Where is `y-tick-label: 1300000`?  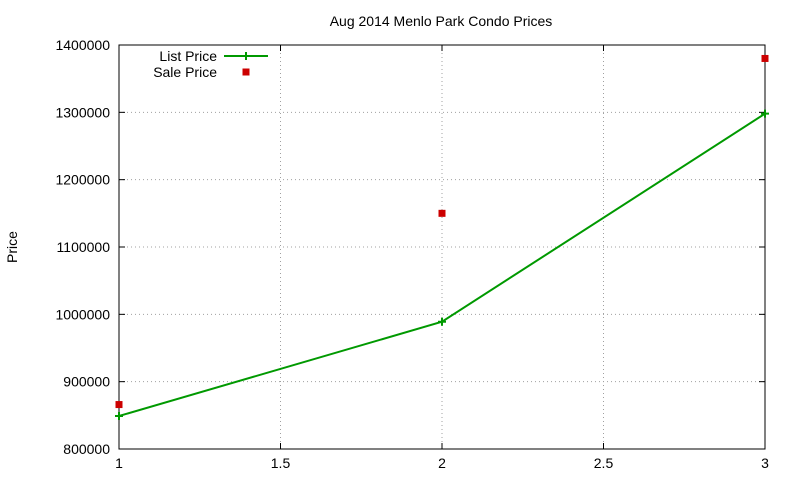 y-tick-label: 1300000 is located at coordinates (82, 112).